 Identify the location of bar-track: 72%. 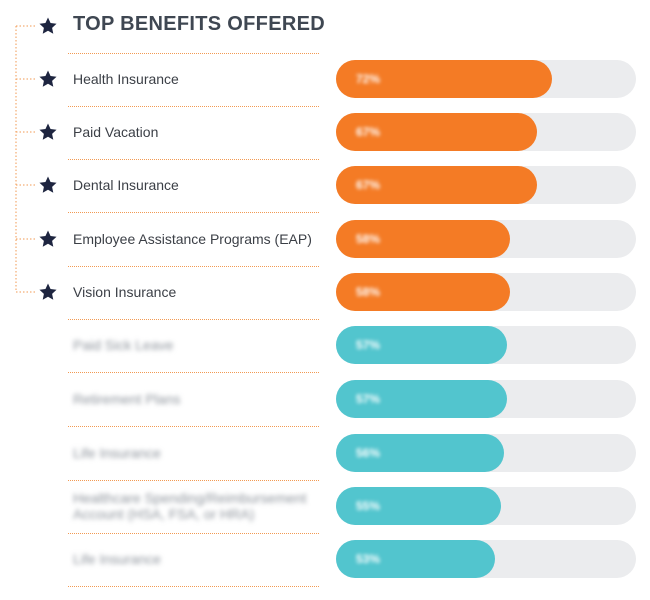
(486, 79).